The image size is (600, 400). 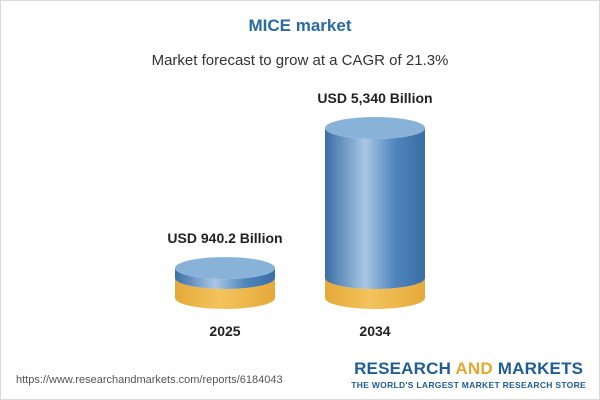 What do you see at coordinates (224, 331) in the screenshot?
I see `x-tick-2025: 2025` at bounding box center [224, 331].